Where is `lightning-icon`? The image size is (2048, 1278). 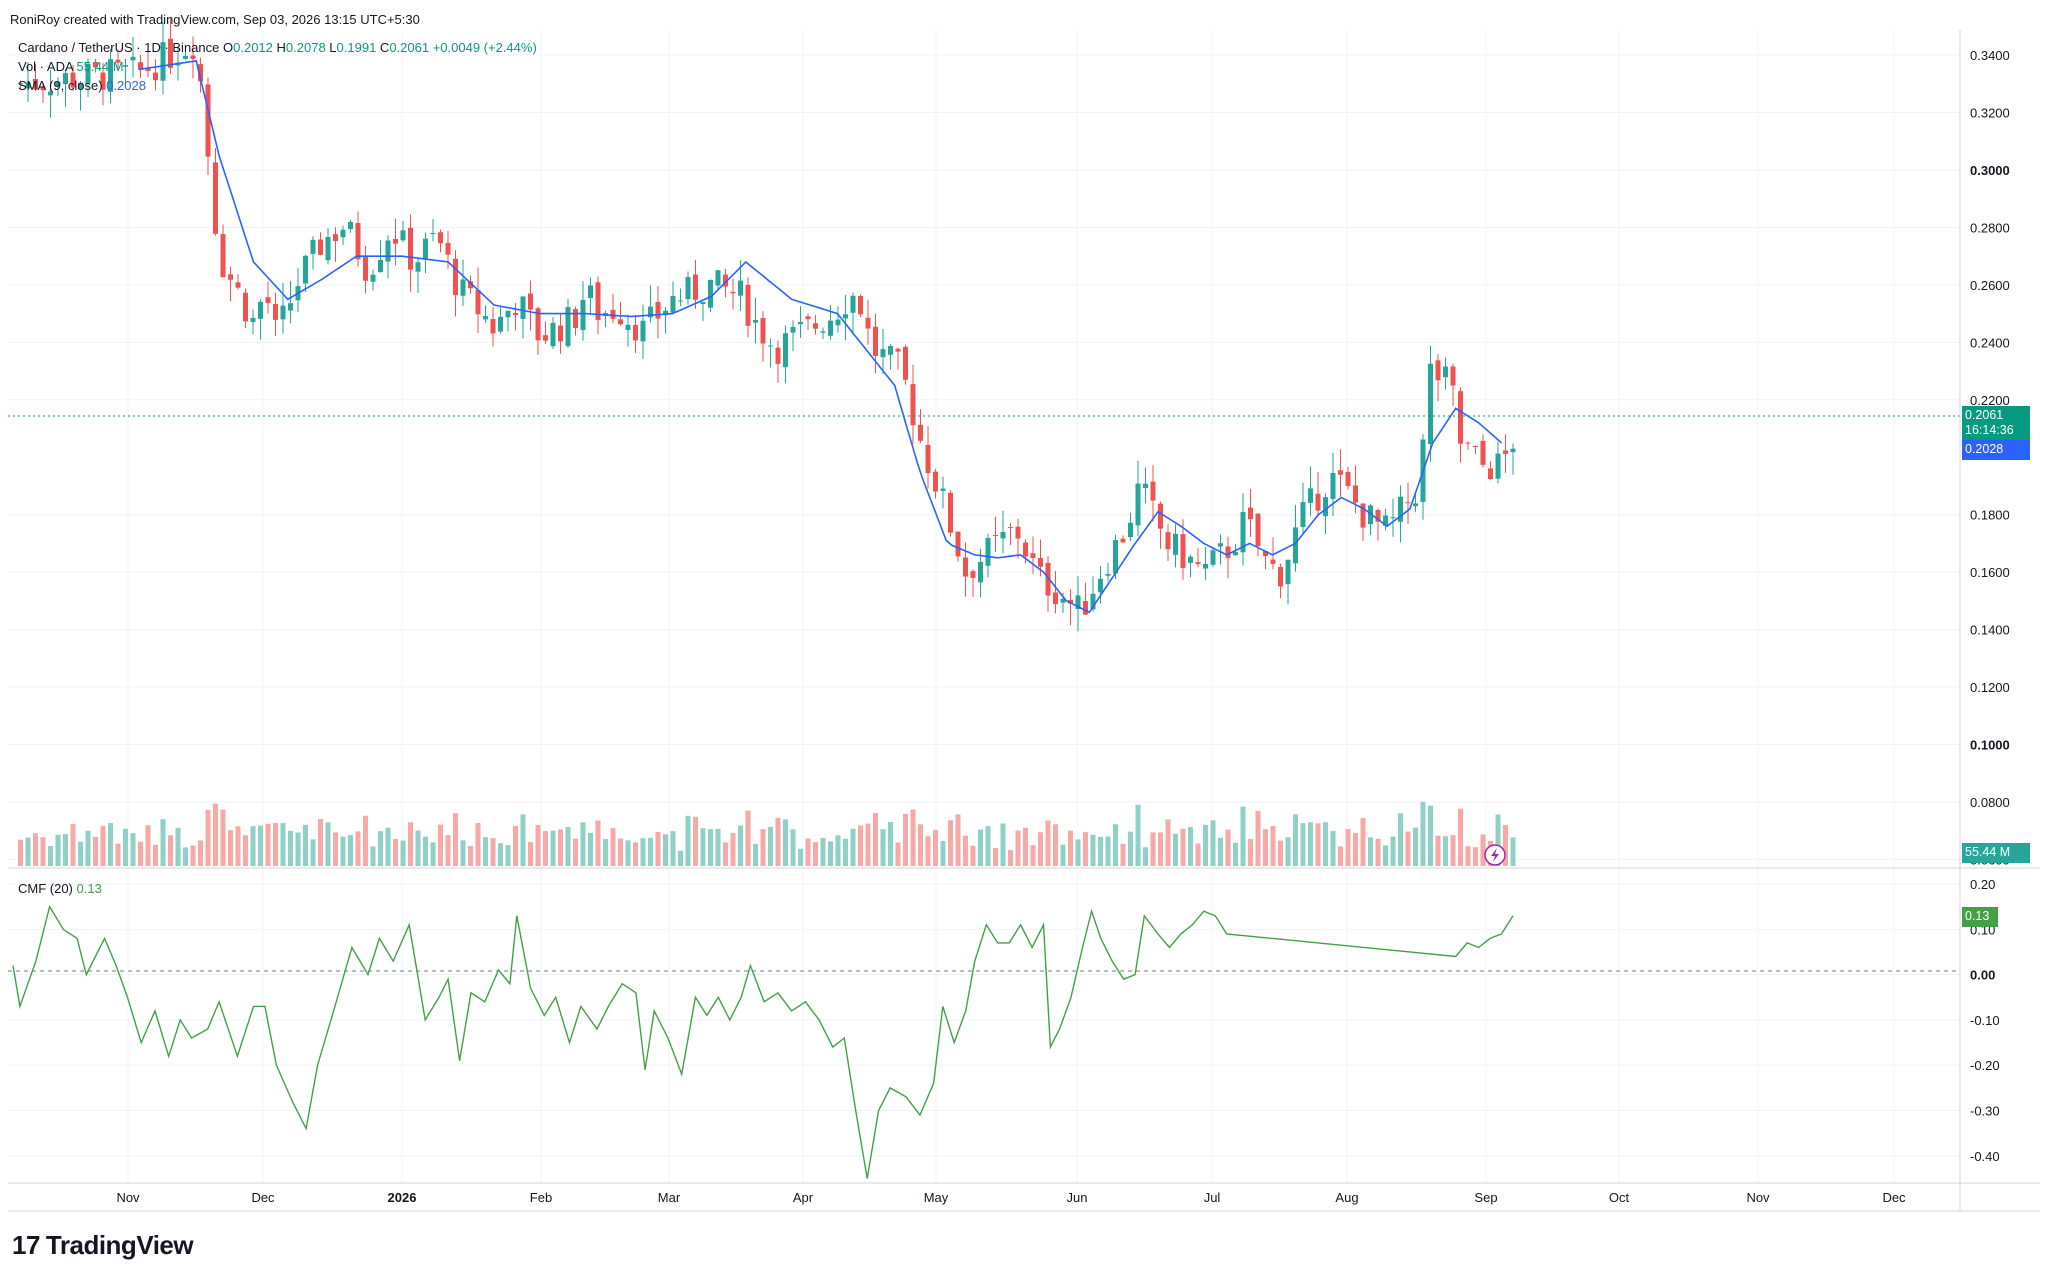 lightning-icon is located at coordinates (1495, 855).